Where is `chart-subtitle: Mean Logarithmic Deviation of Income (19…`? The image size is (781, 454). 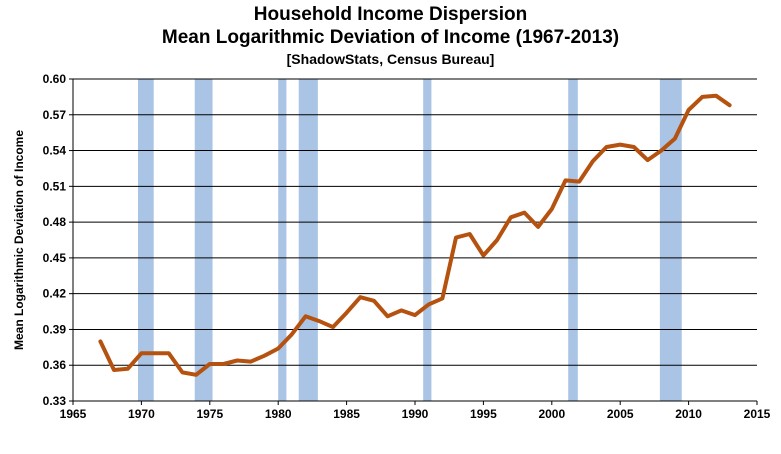
chart-subtitle: Mean Logarithmic Deviation of Income (19… is located at coordinates (390, 37).